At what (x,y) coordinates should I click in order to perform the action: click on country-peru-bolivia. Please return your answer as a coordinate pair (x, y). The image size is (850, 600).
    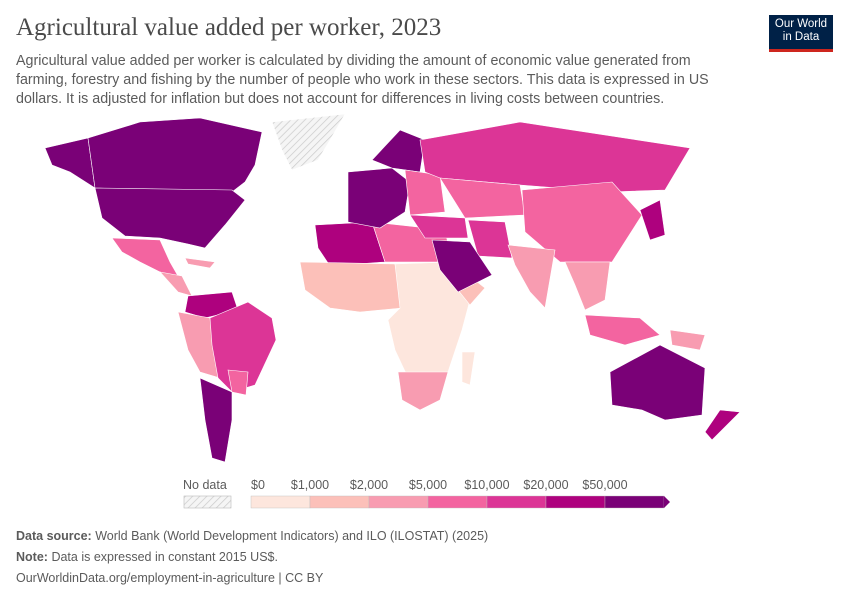
    Looking at the image, I should click on (199, 345).